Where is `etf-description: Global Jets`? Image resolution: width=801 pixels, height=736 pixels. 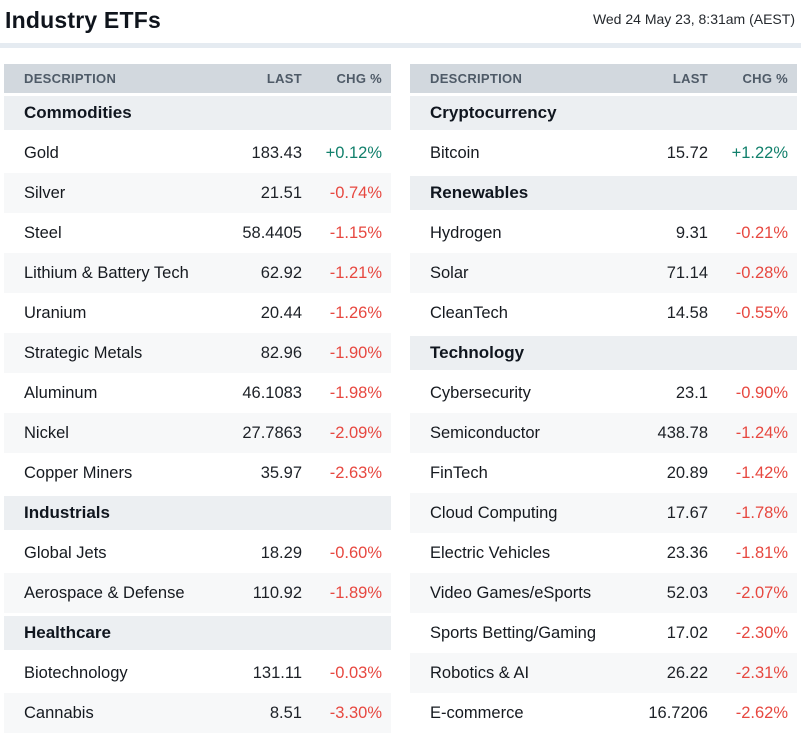 etf-description: Global Jets is located at coordinates (65, 552).